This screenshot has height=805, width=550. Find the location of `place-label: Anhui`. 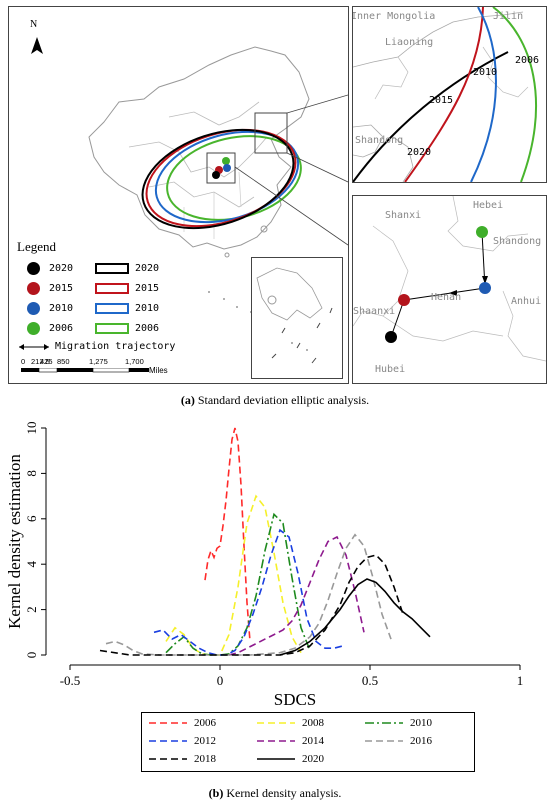

place-label: Anhui is located at coordinates (526, 301).